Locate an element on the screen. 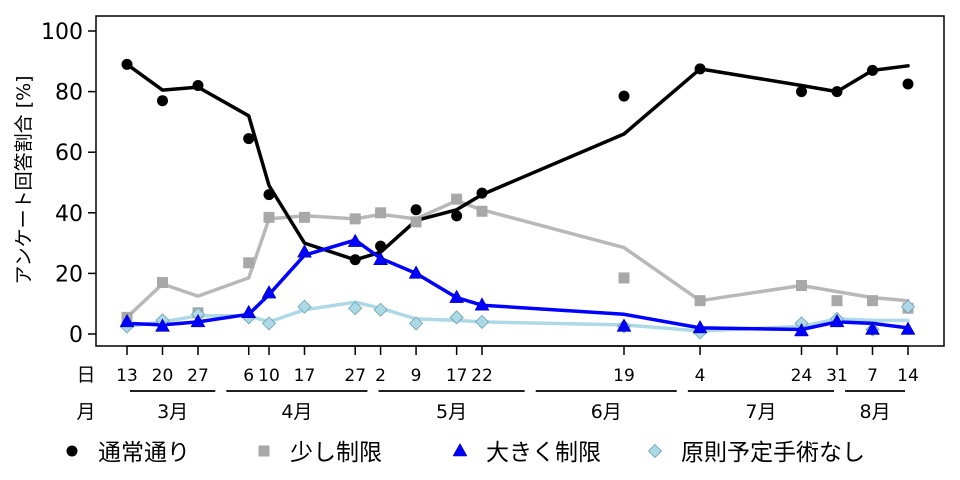 This screenshot has width=960, height=480. month-label: 3月 is located at coordinates (172, 412).